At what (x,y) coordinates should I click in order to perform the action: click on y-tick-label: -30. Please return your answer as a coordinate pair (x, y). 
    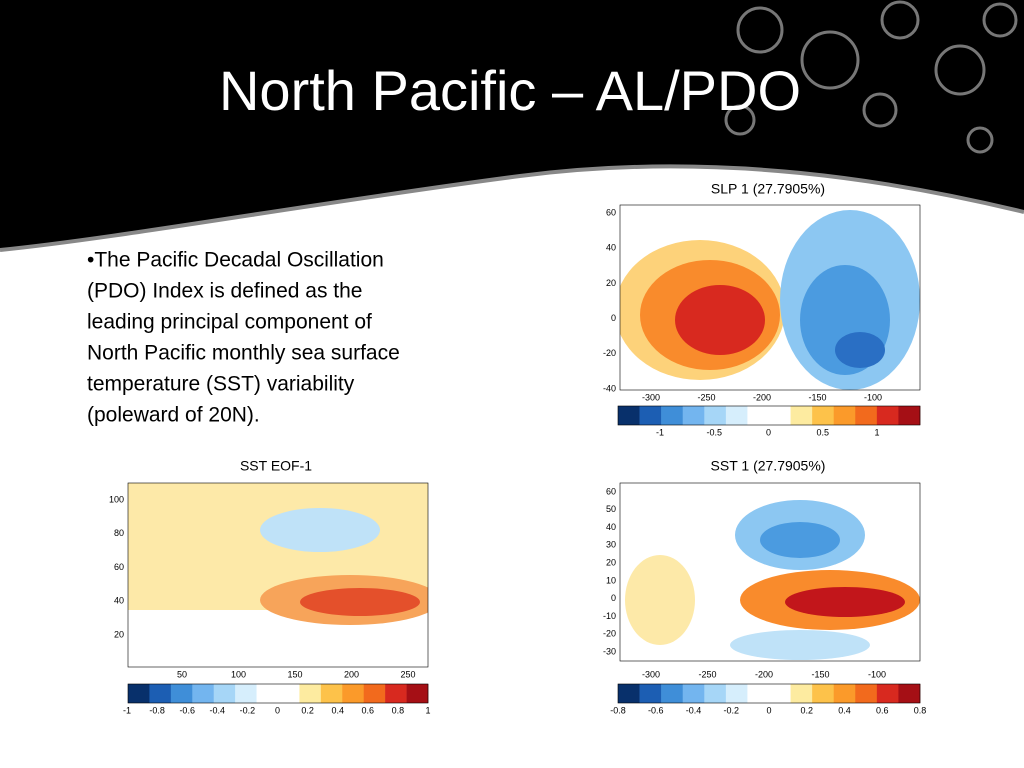
    Looking at the image, I should click on (609, 651).